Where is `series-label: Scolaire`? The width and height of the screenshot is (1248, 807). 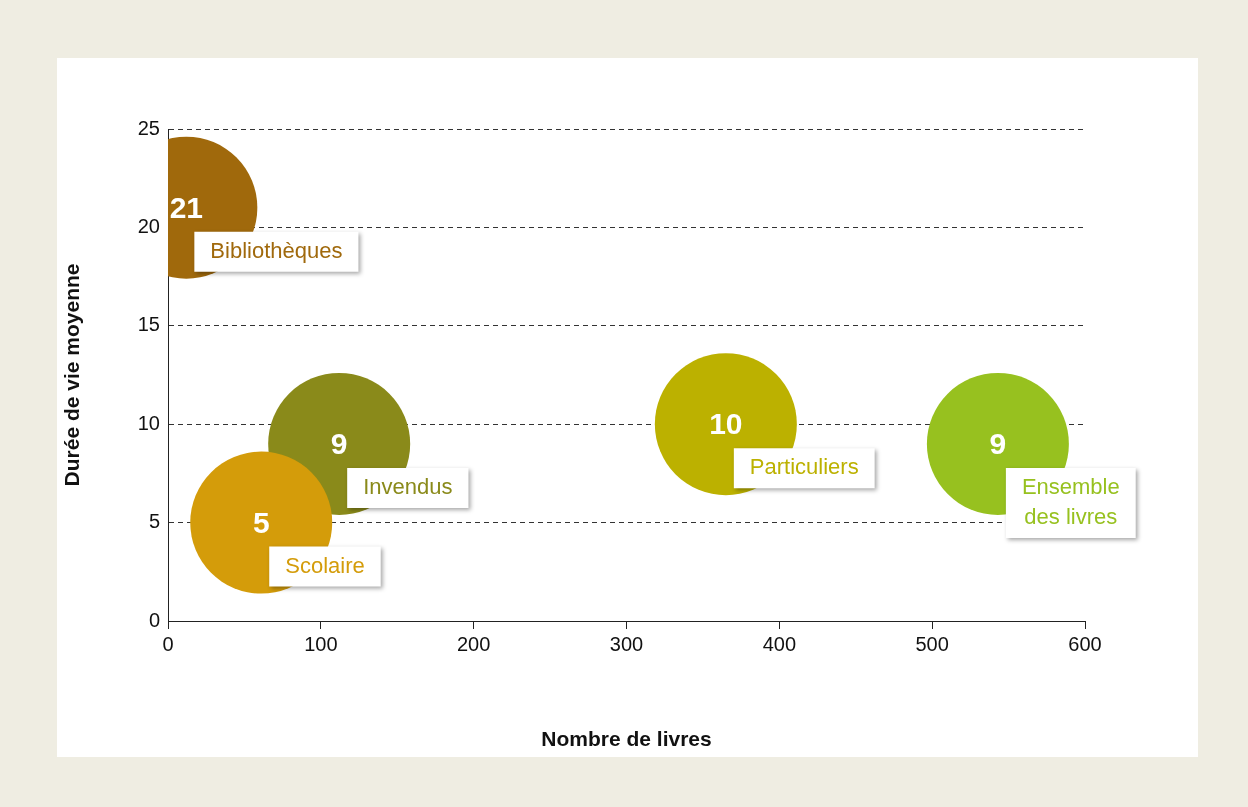
series-label: Scolaire is located at coordinates (325, 565).